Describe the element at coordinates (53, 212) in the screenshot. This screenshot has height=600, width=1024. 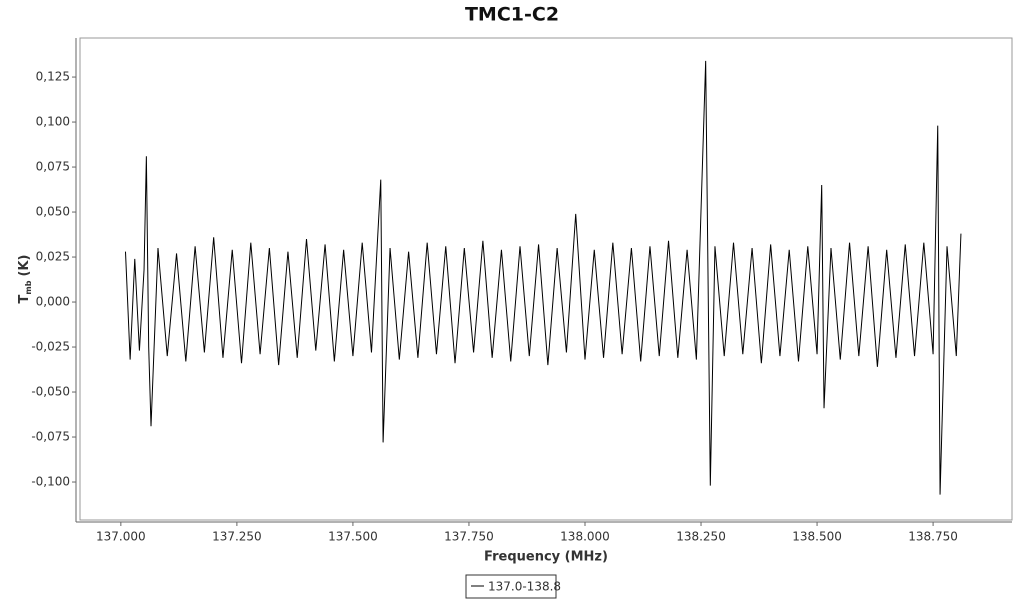
I see `y-tick-label: 0,050` at that location.